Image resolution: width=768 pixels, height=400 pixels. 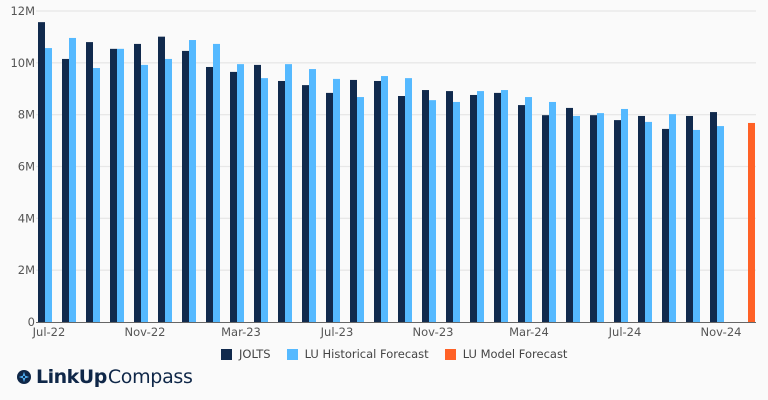 I want to click on y-tick-label: 6M, so click(x=26, y=167).